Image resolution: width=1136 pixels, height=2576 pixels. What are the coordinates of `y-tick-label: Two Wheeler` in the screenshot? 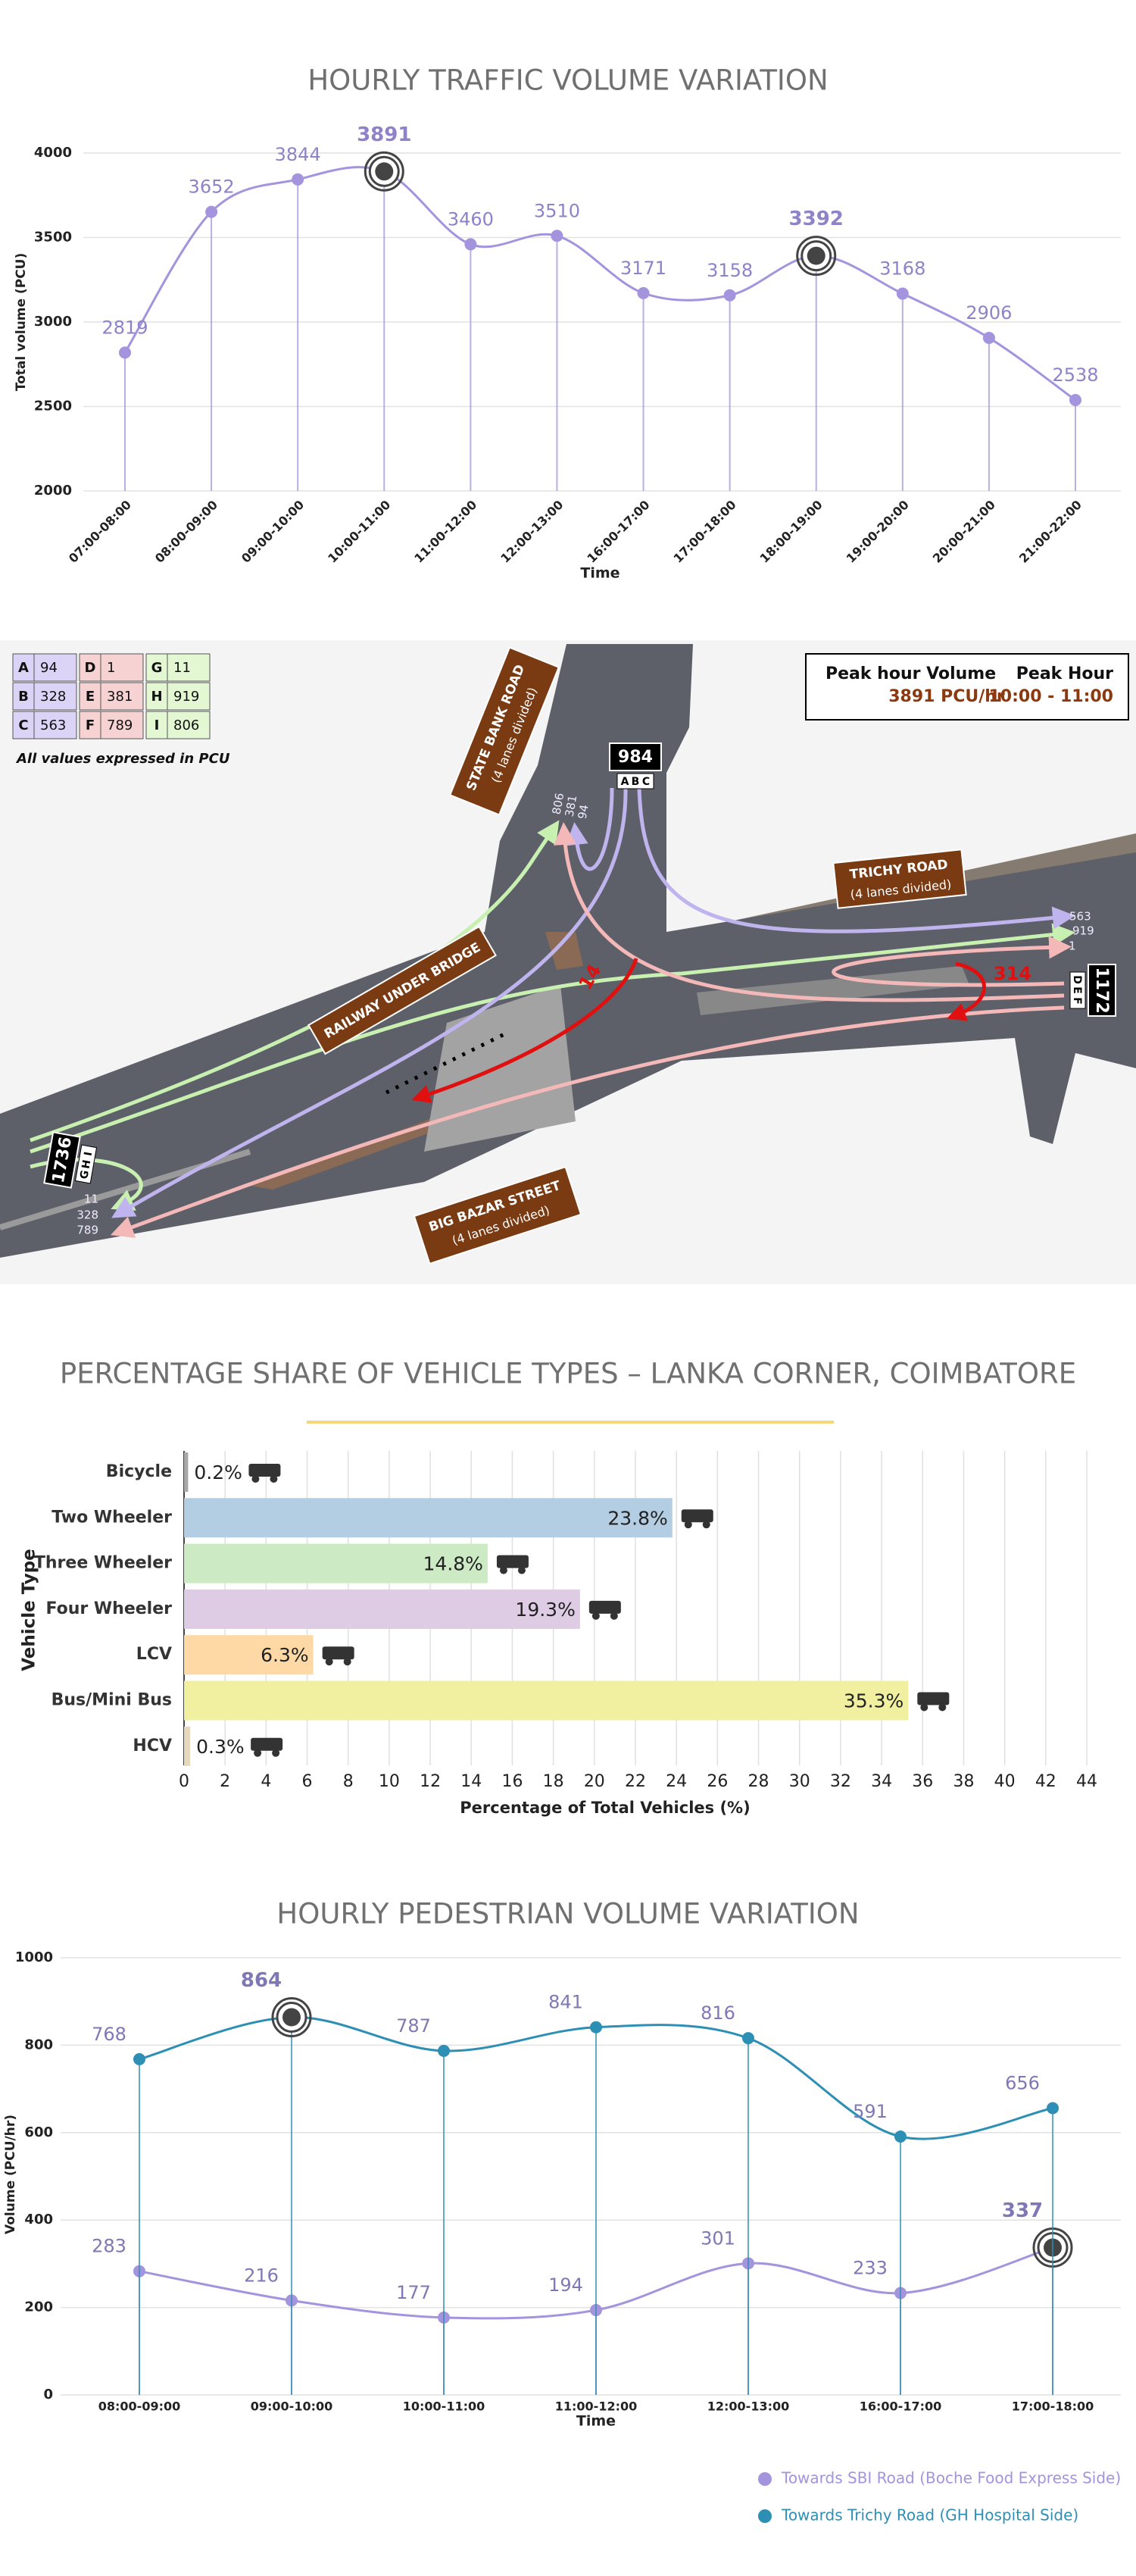 It's located at (111, 1518).